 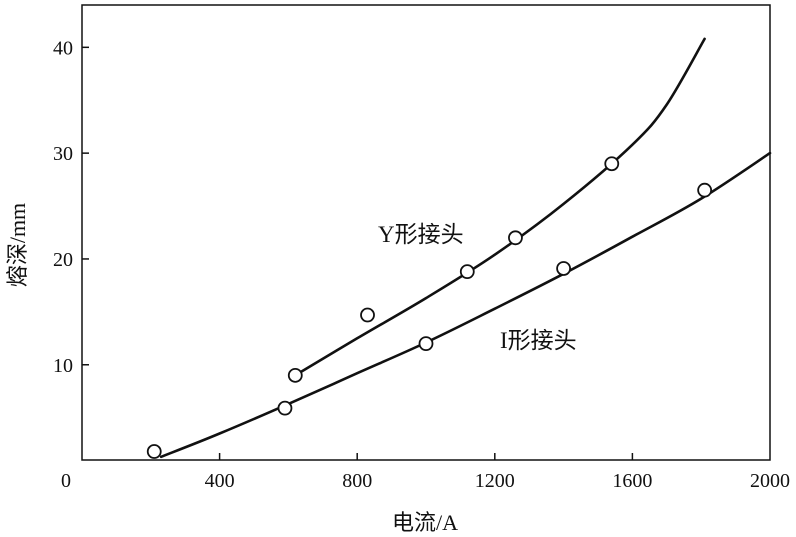 What do you see at coordinates (66, 481) in the screenshot?
I see `x-tick-label: 0` at bounding box center [66, 481].